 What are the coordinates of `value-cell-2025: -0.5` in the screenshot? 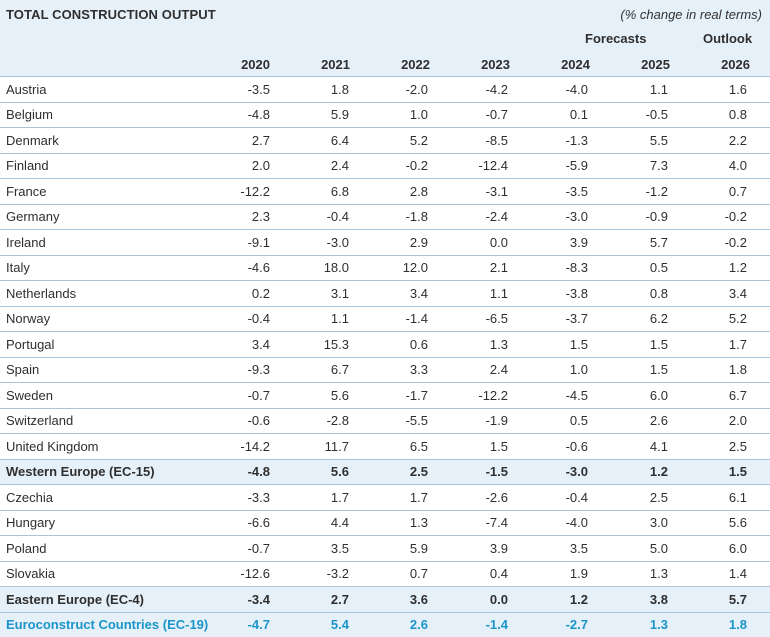 It's located at (630, 115).